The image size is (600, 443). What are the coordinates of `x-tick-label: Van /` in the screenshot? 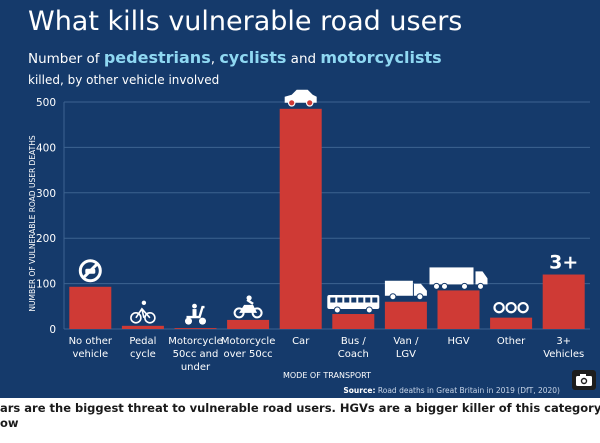 It's located at (406, 341).